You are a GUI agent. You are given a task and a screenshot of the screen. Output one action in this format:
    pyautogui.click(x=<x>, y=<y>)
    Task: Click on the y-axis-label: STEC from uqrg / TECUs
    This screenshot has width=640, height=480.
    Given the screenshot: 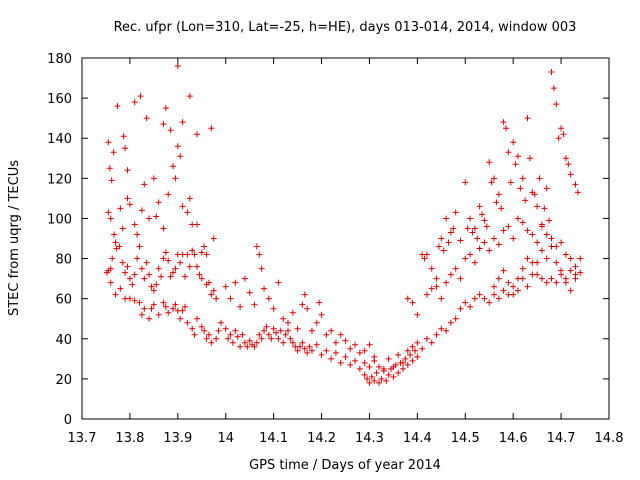 What is the action you would take?
    pyautogui.click(x=14, y=238)
    